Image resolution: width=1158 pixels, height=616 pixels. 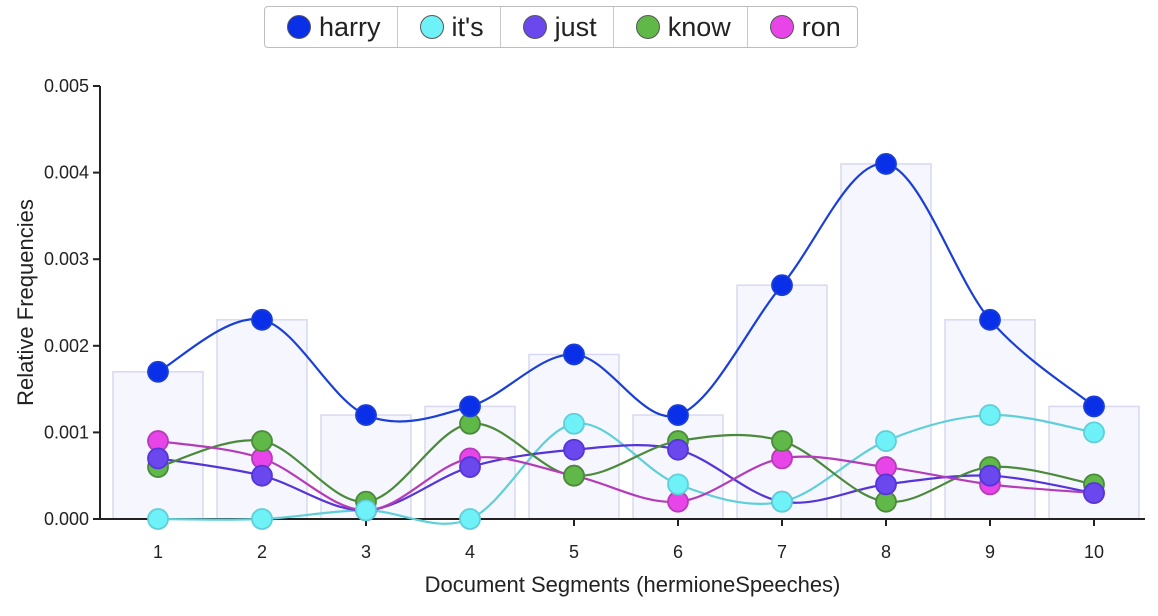 I want to click on legend-label: just, so click(x=575, y=26).